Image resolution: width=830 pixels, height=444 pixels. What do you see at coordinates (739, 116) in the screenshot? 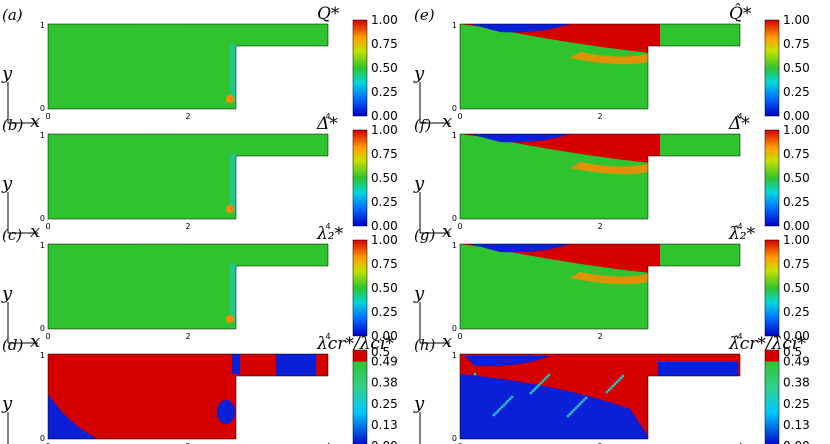
I see `x-tick-e: 4` at bounding box center [739, 116].